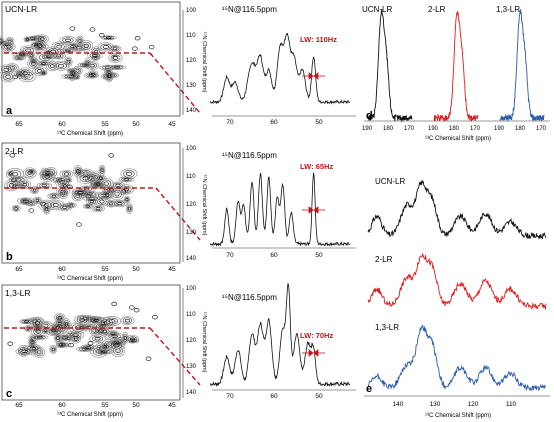  Describe the element at coordinates (284, 120) in the screenshot. I see `slice-x-axis-a: 70 60 50` at that location.